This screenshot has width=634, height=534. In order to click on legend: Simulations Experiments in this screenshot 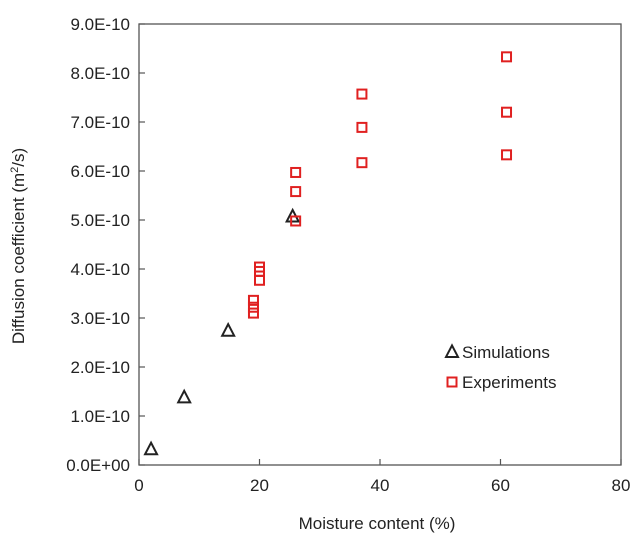, I will do `click(500, 367)`.